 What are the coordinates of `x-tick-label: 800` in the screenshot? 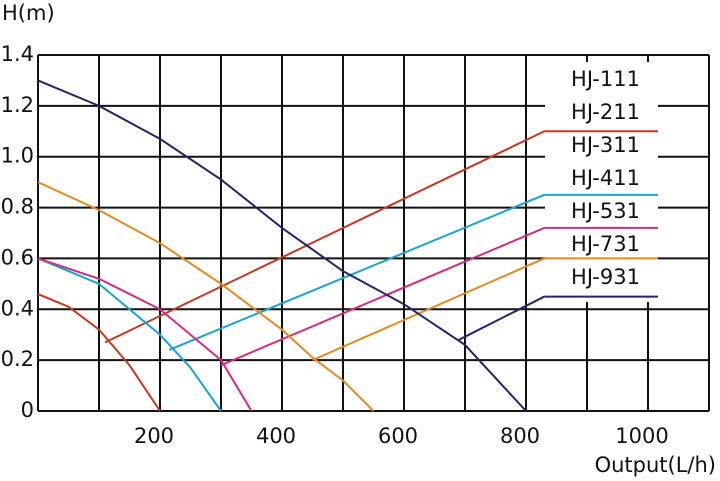 It's located at (520, 436).